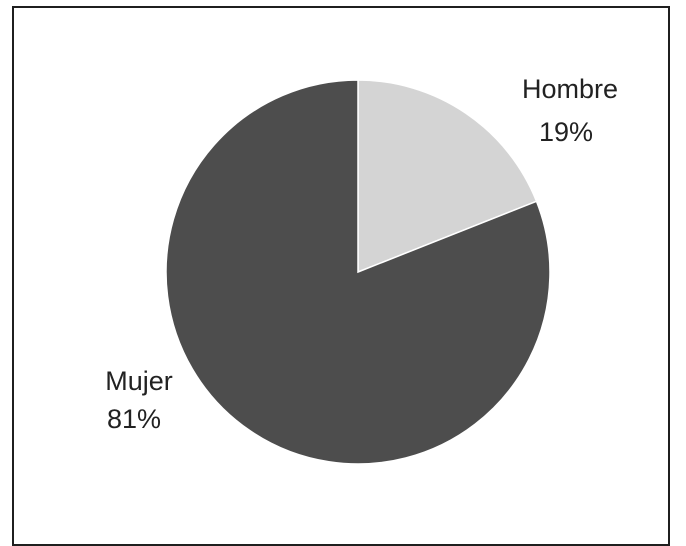  I want to click on slice-label-mujer-value: 81%, so click(134, 419).